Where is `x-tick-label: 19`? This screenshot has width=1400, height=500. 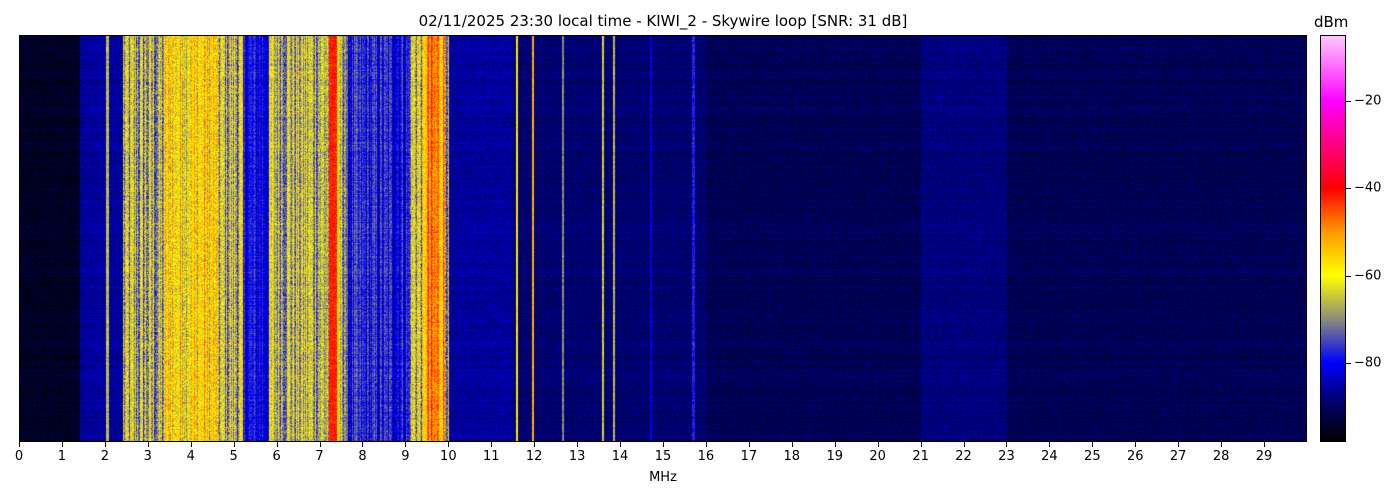 x-tick-label: 19 is located at coordinates (834, 456).